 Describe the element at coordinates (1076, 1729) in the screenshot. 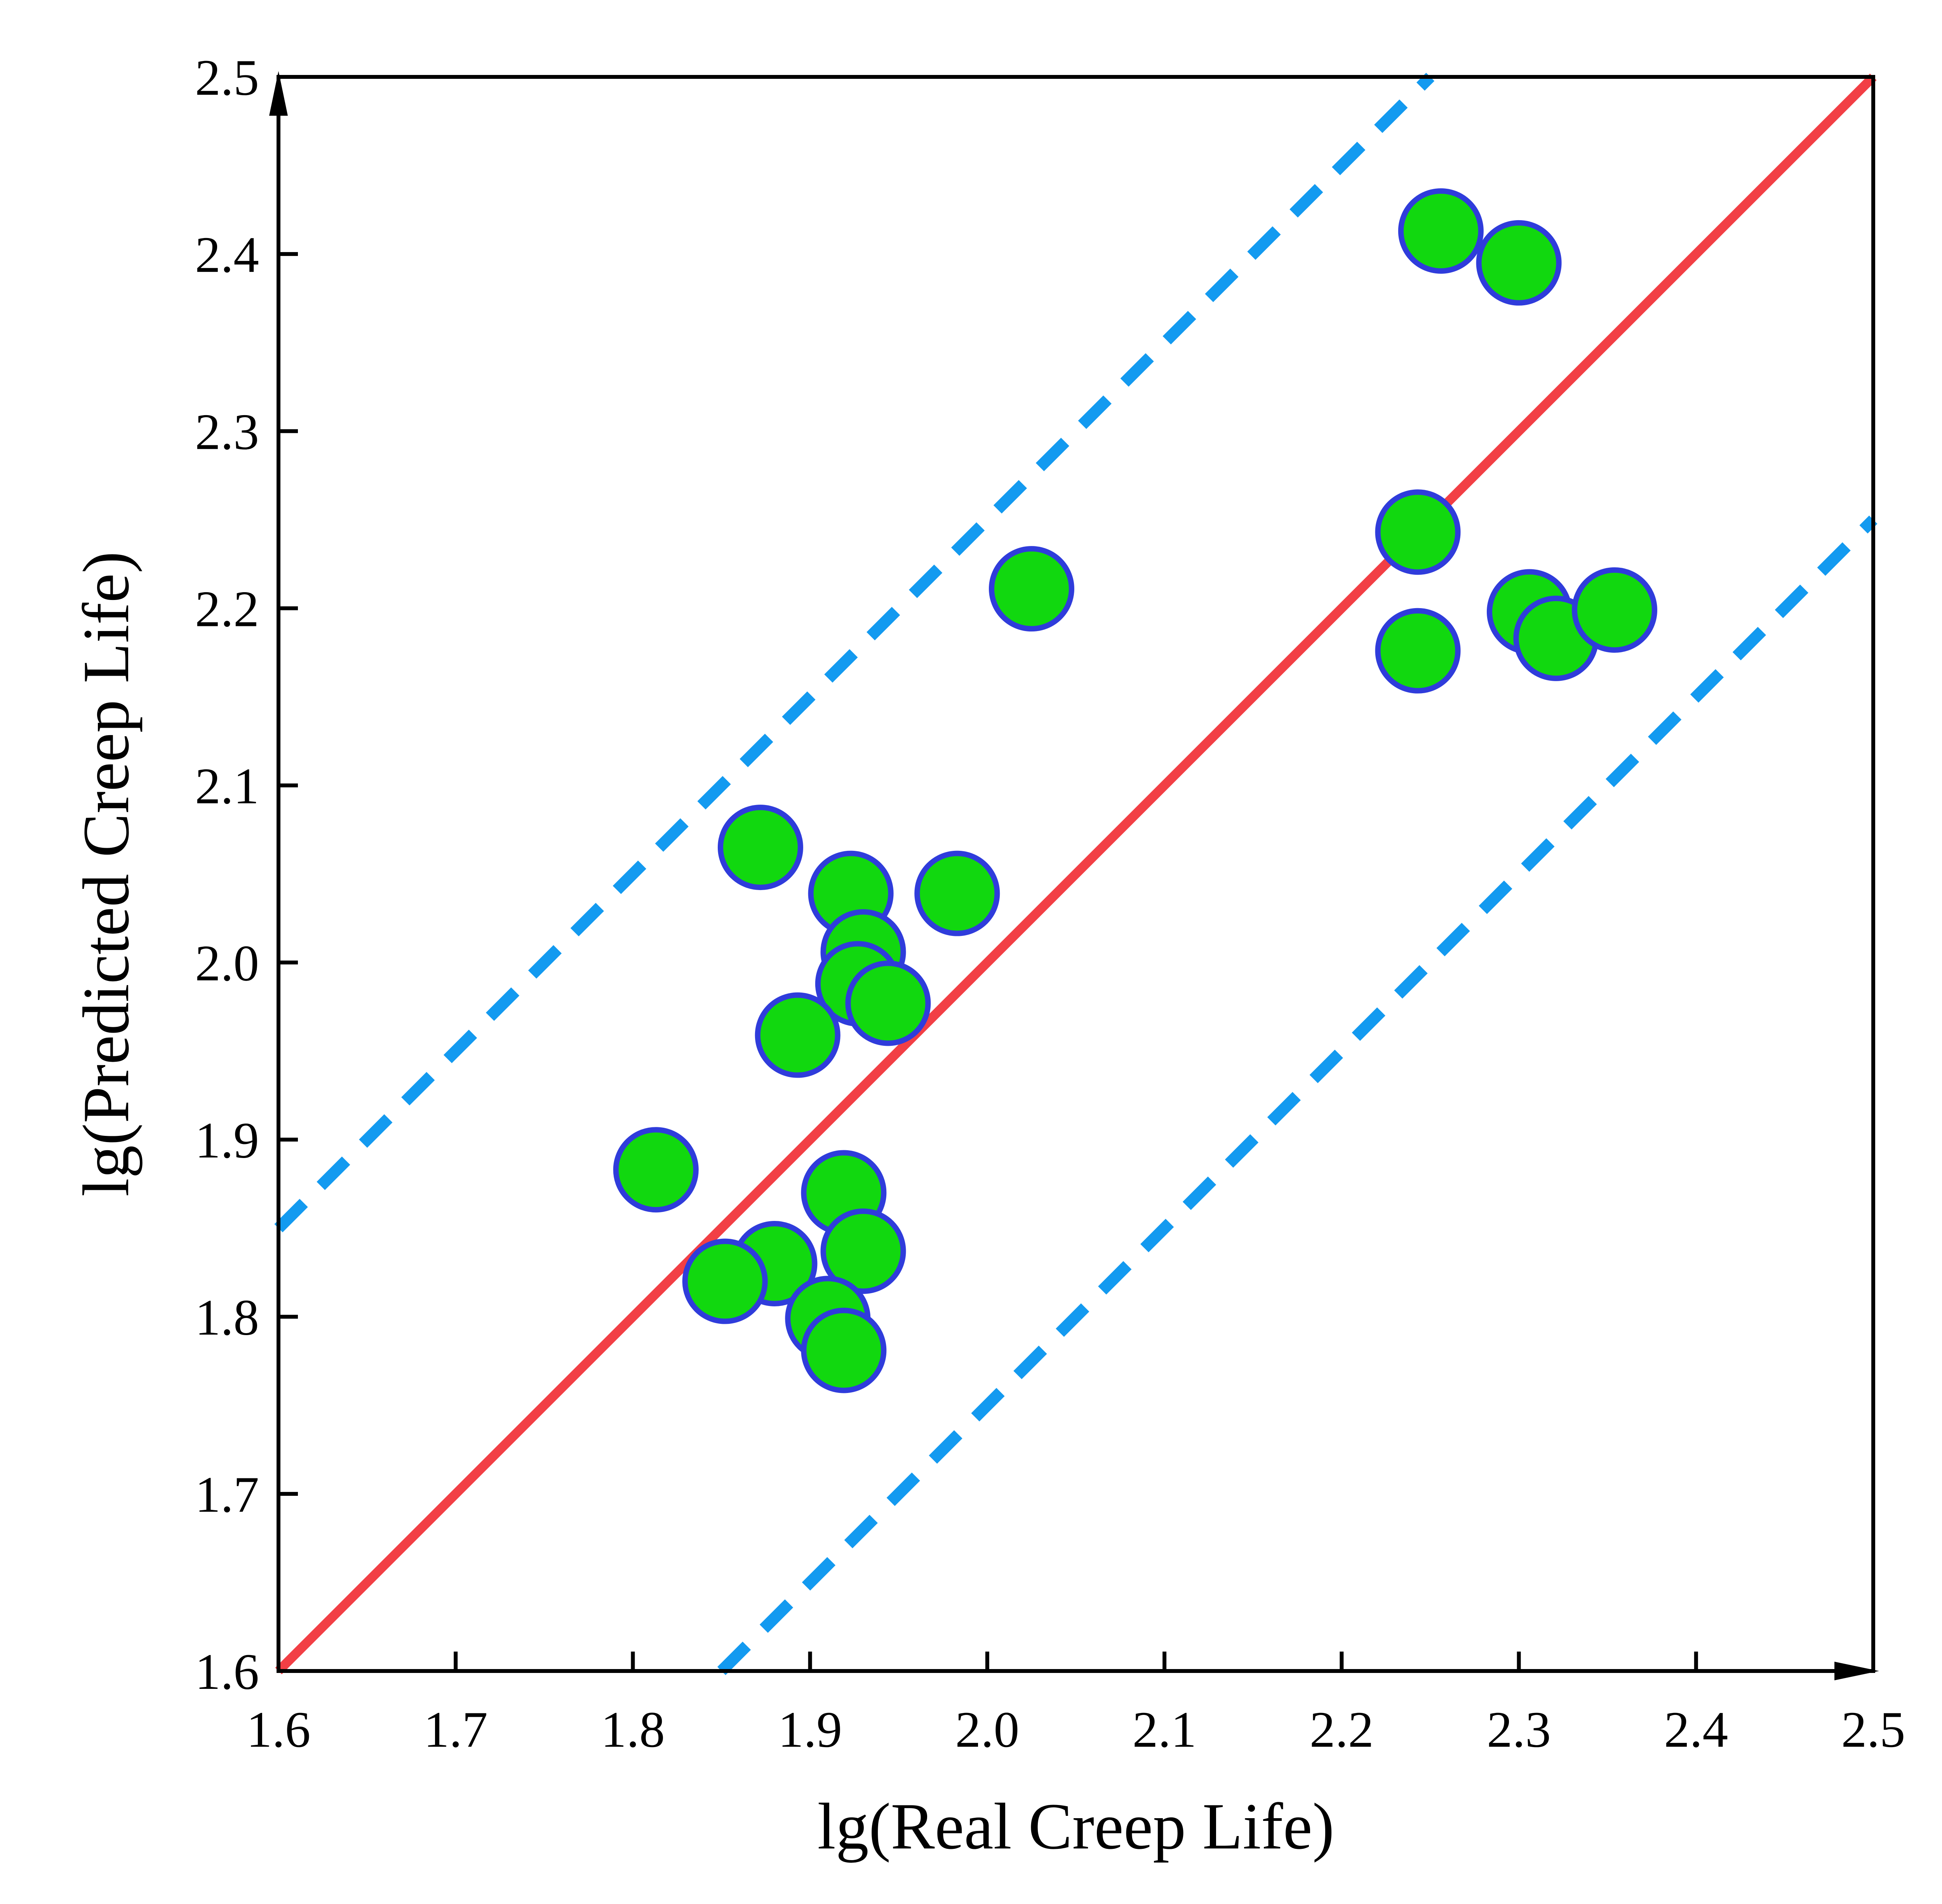

I see `x-tick-labels: 1.6 1.7 1.8 1.9 2.0 2.1 2.2 2.3 2.4 2.5` at that location.